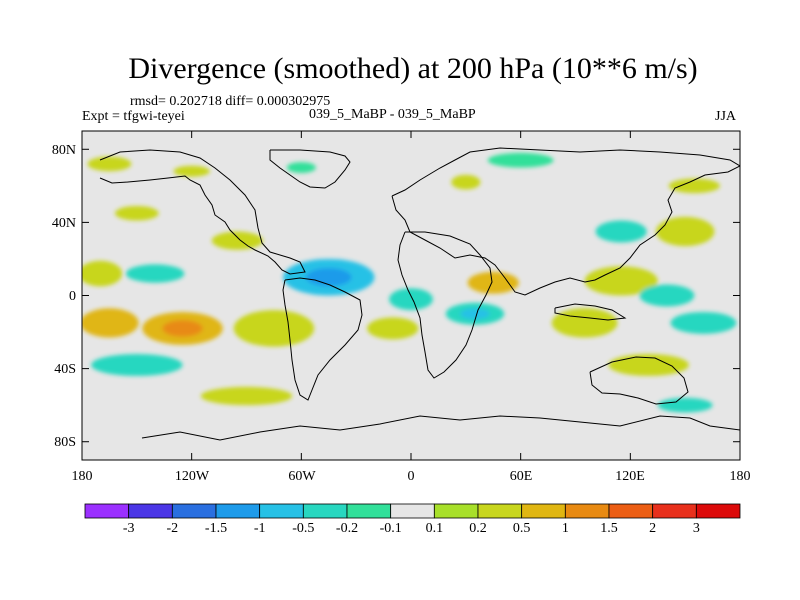 The image size is (800, 600). I want to click on lon-label-60e: 60E, so click(521, 476).